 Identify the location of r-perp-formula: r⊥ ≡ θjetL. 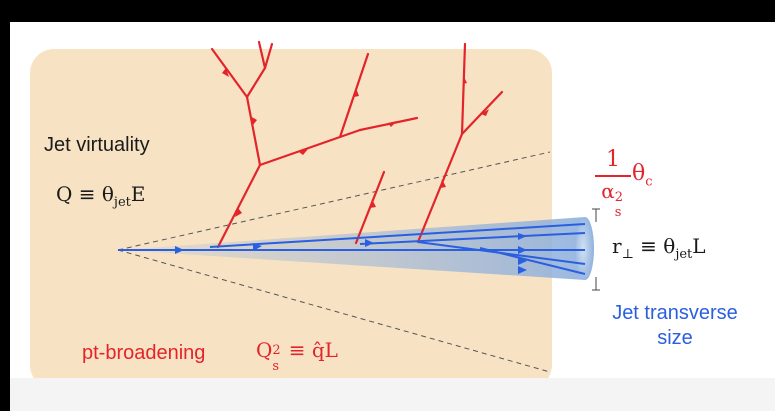
(659, 248).